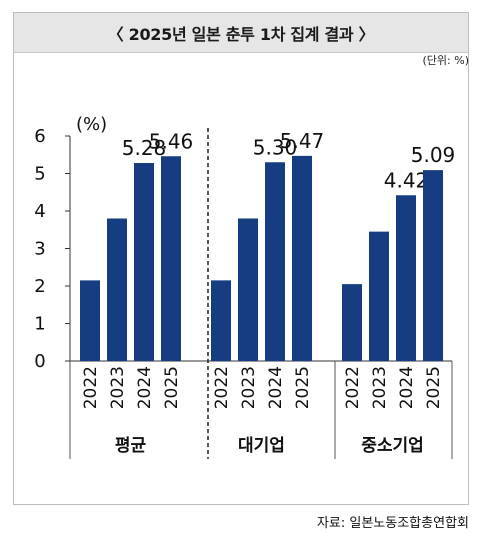 This screenshot has width=479, height=537. I want to click on y-tick-label: 4, so click(39, 211).